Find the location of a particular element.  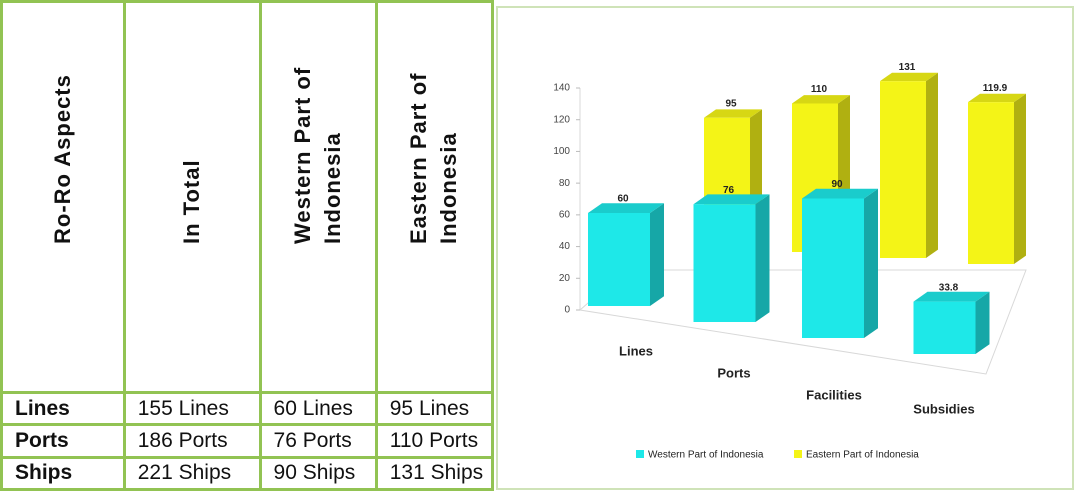

y-tick-label: 20 is located at coordinates (565, 278).